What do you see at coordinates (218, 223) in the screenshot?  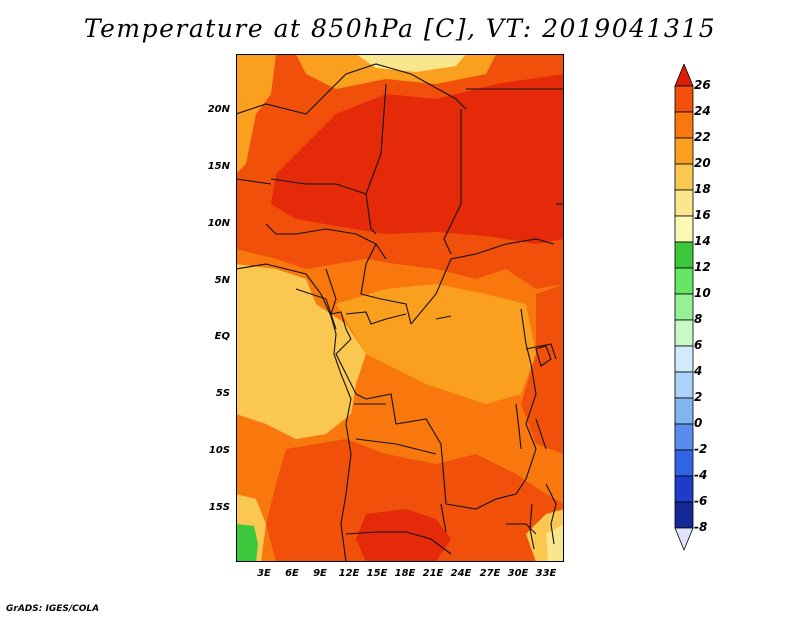 I see `lat-label-10n: 10N` at bounding box center [218, 223].